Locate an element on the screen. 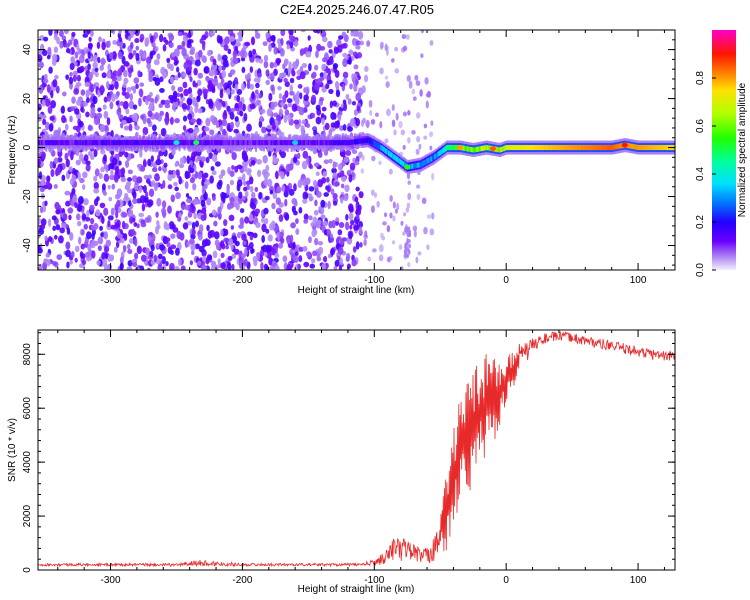 This screenshot has height=600, width=750. x-tick-label: -100 is located at coordinates (374, 280).